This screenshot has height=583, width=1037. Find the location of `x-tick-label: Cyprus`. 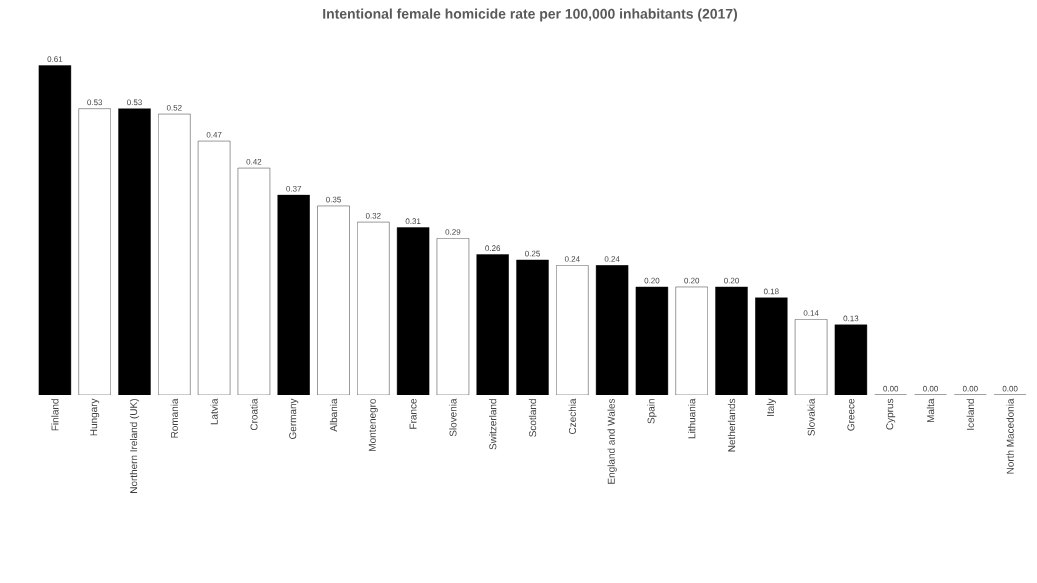

x-tick-label: Cyprus is located at coordinates (891, 414).